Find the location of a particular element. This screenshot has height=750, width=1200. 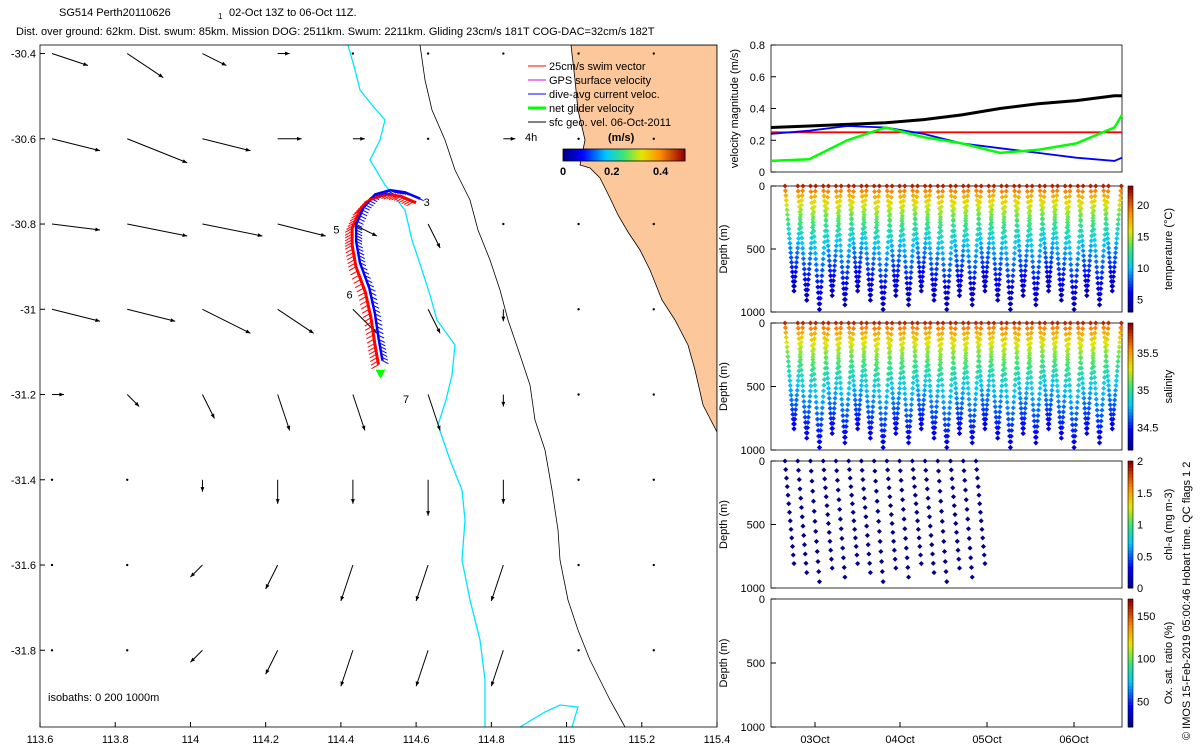

profile-colorbar-label: Ox. sat. ratio (%) is located at coordinates (1169, 663).